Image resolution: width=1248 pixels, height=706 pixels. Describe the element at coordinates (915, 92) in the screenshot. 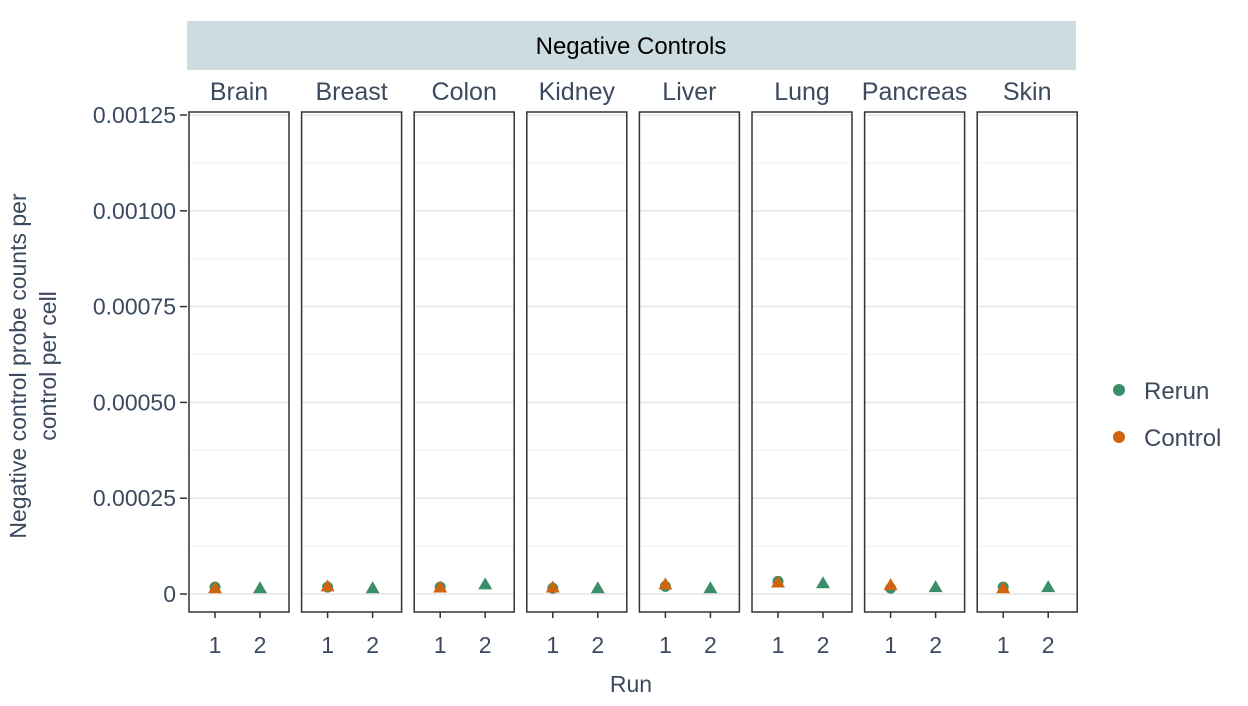

I see `facet-label: Pancreas` at that location.